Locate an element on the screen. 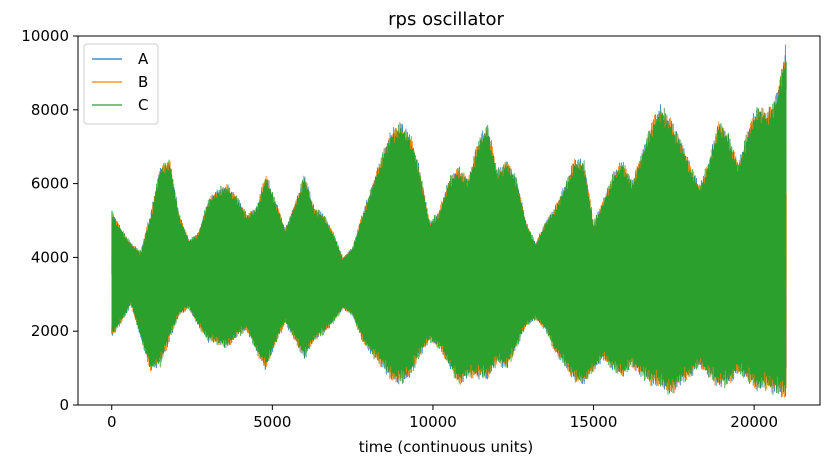  legend: ABC is located at coordinates (121, 84).